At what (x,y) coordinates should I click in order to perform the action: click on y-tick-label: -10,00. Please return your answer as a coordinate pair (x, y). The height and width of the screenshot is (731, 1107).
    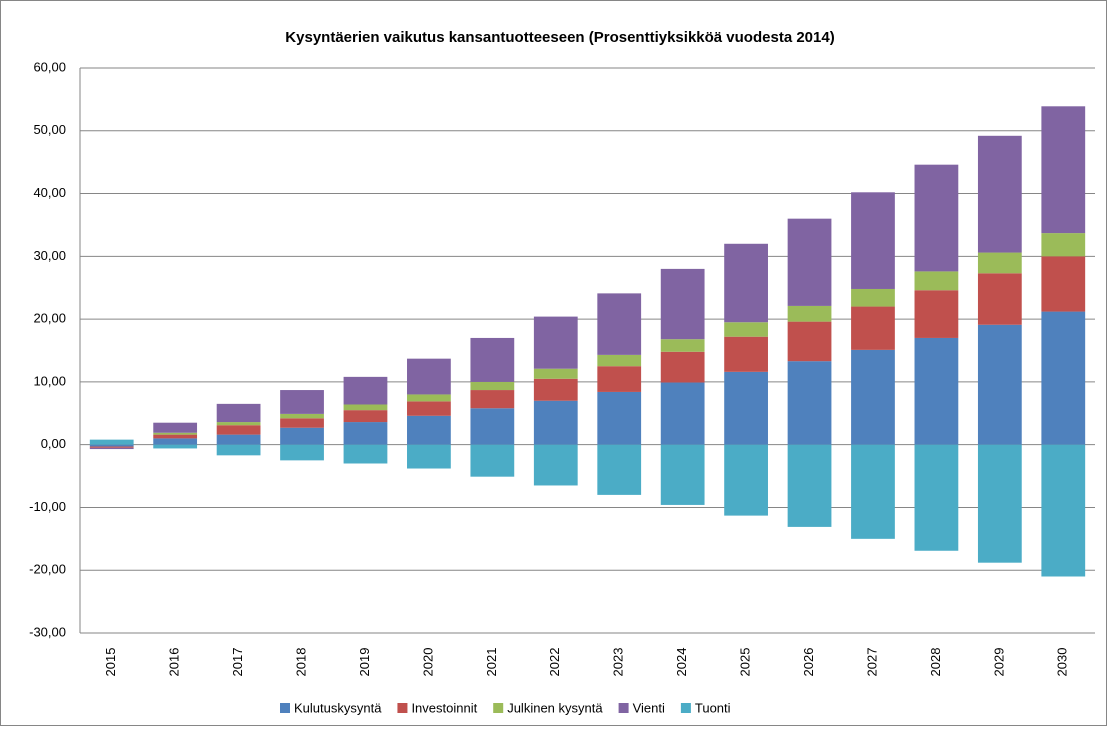
    Looking at the image, I should click on (47, 506).